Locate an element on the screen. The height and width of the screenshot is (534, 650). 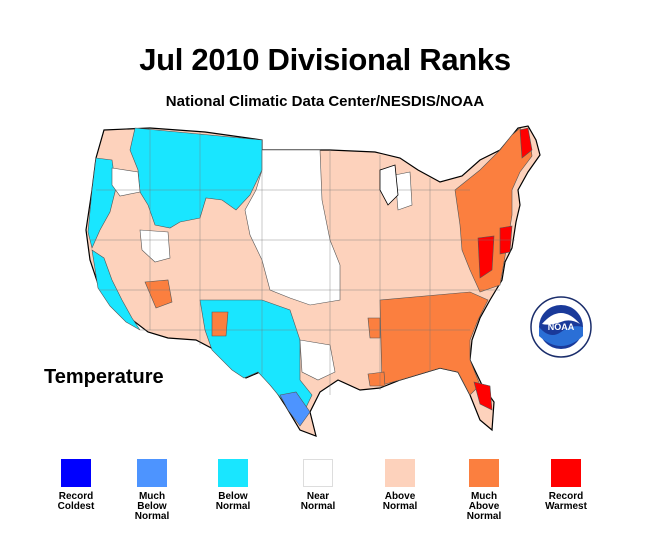
region-record-warmest-virginia is located at coordinates (486, 257).